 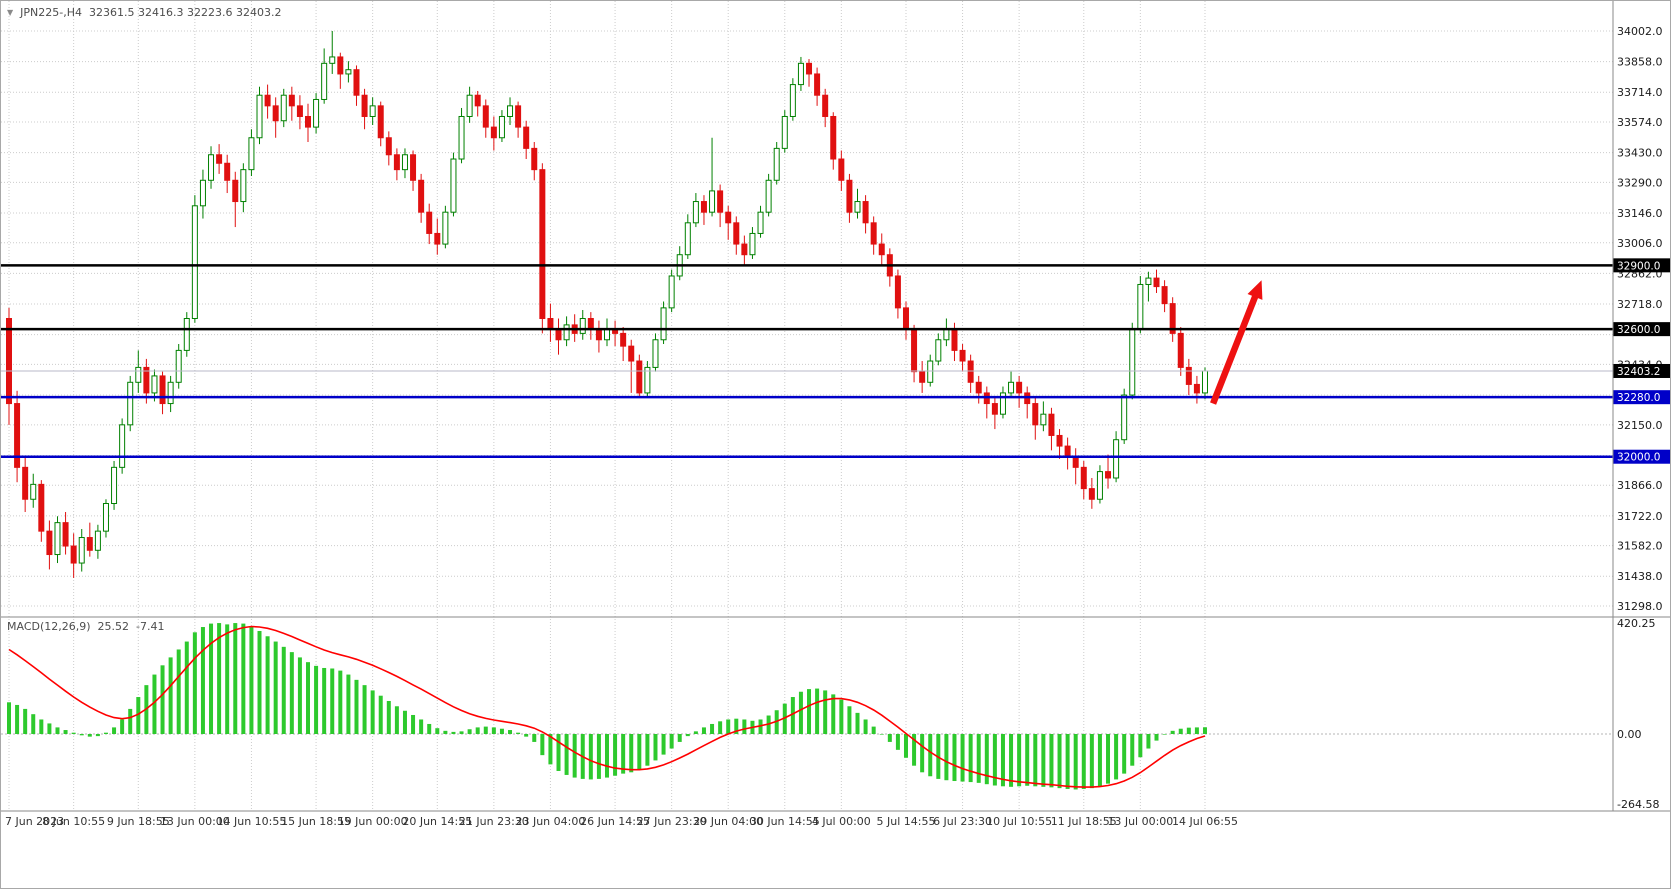 What do you see at coordinates (10, 12) in the screenshot?
I see `symbol-marker-icon: ▼` at bounding box center [10, 12].